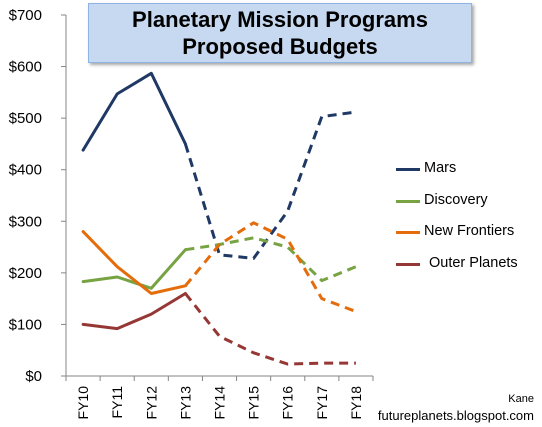 This screenshot has height=427, width=542. I want to click on legend-item-new-frontiers: New Frontiers, so click(469, 237).